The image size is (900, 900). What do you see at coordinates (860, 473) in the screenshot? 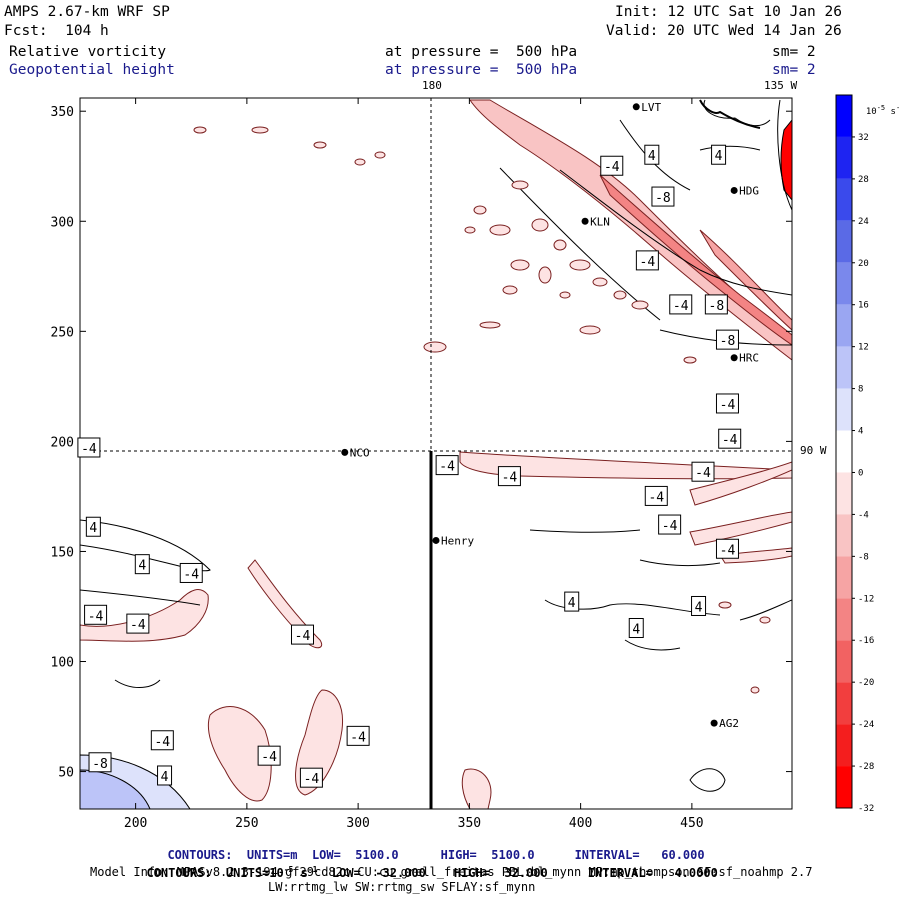
I see `colorbar-tick-label: 0` at bounding box center [860, 473].